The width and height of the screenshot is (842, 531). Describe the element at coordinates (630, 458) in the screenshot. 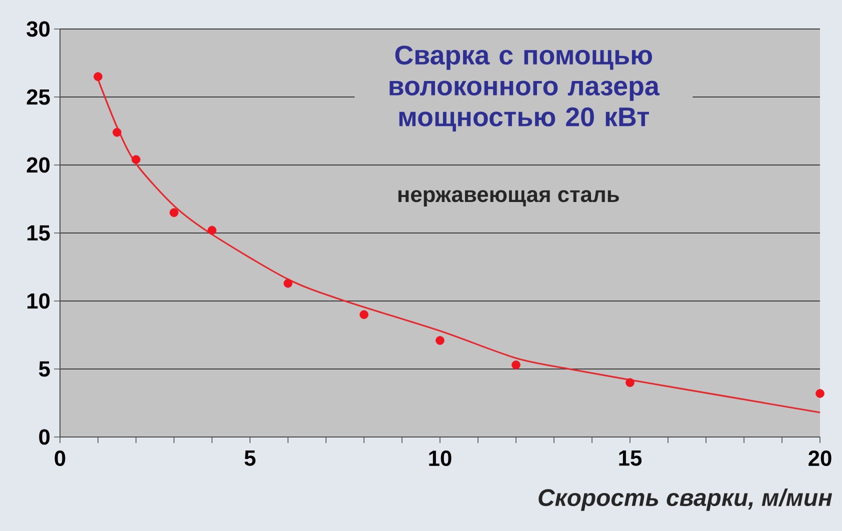

I see `x-tick-label: 15` at that location.